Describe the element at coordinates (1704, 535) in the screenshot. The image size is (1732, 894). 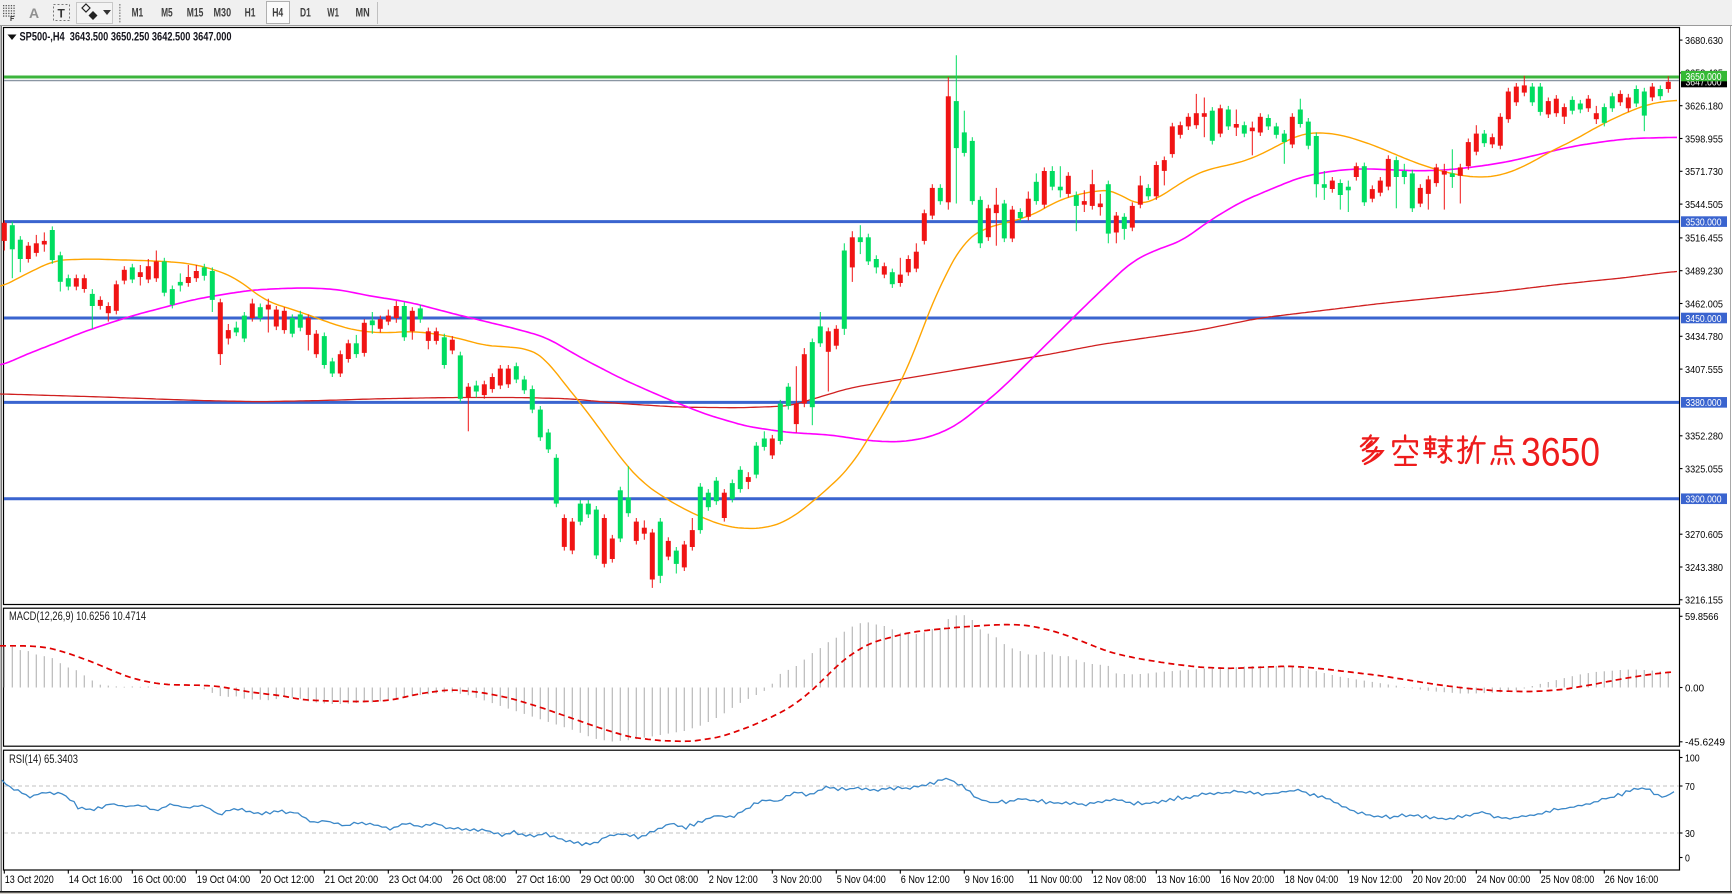
I see `svg-text: 3270.605` at that location.